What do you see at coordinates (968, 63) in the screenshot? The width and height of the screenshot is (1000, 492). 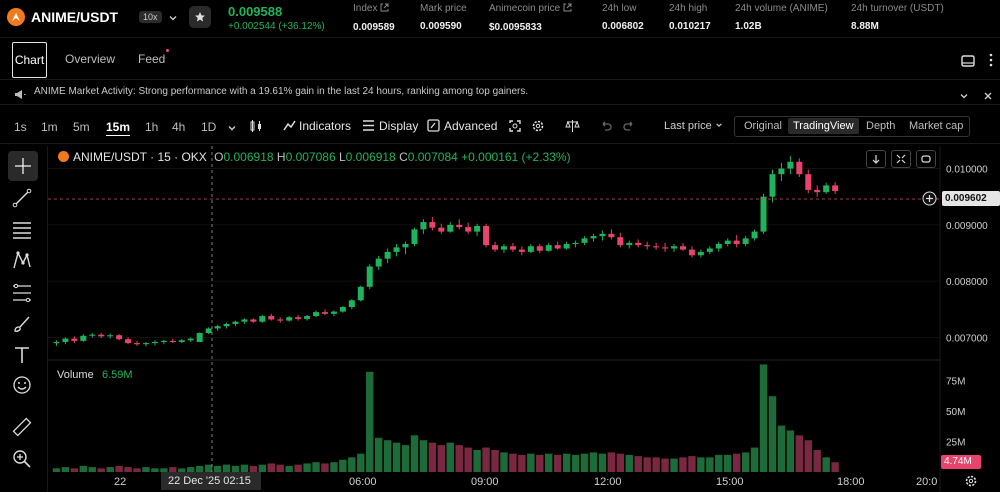 I see `window-icon` at bounding box center [968, 63].